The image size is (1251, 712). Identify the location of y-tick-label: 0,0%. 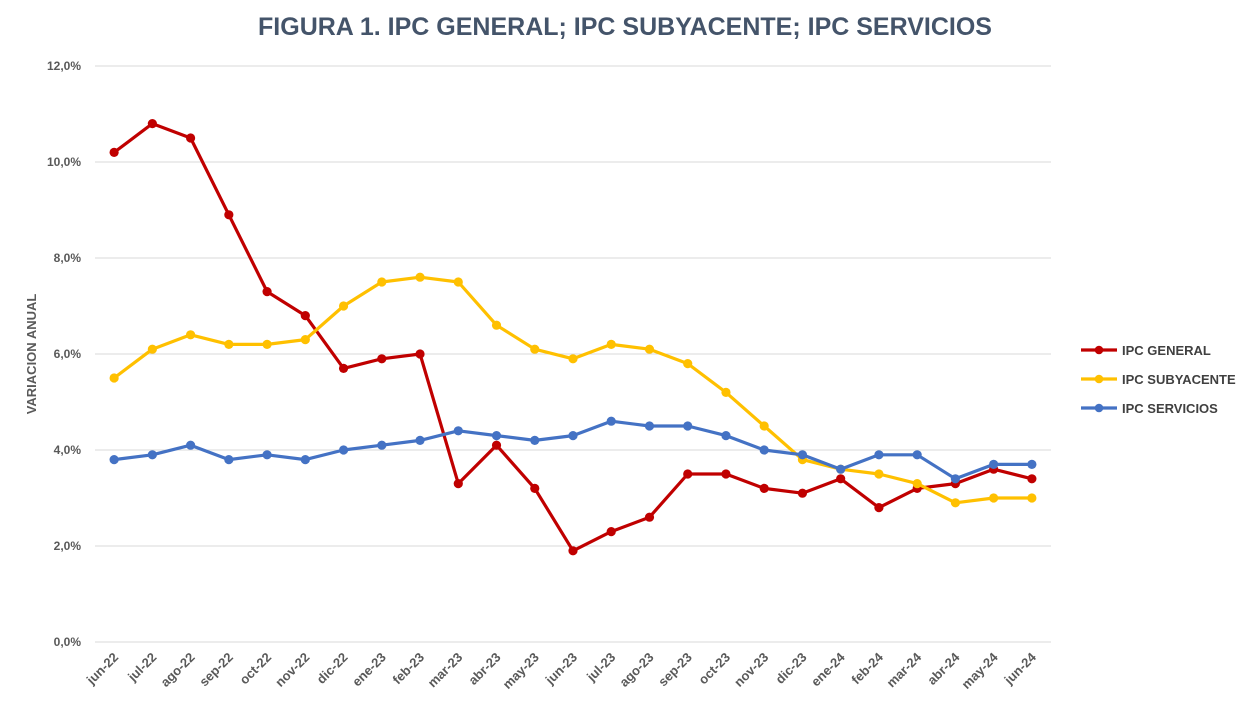
(68, 642).